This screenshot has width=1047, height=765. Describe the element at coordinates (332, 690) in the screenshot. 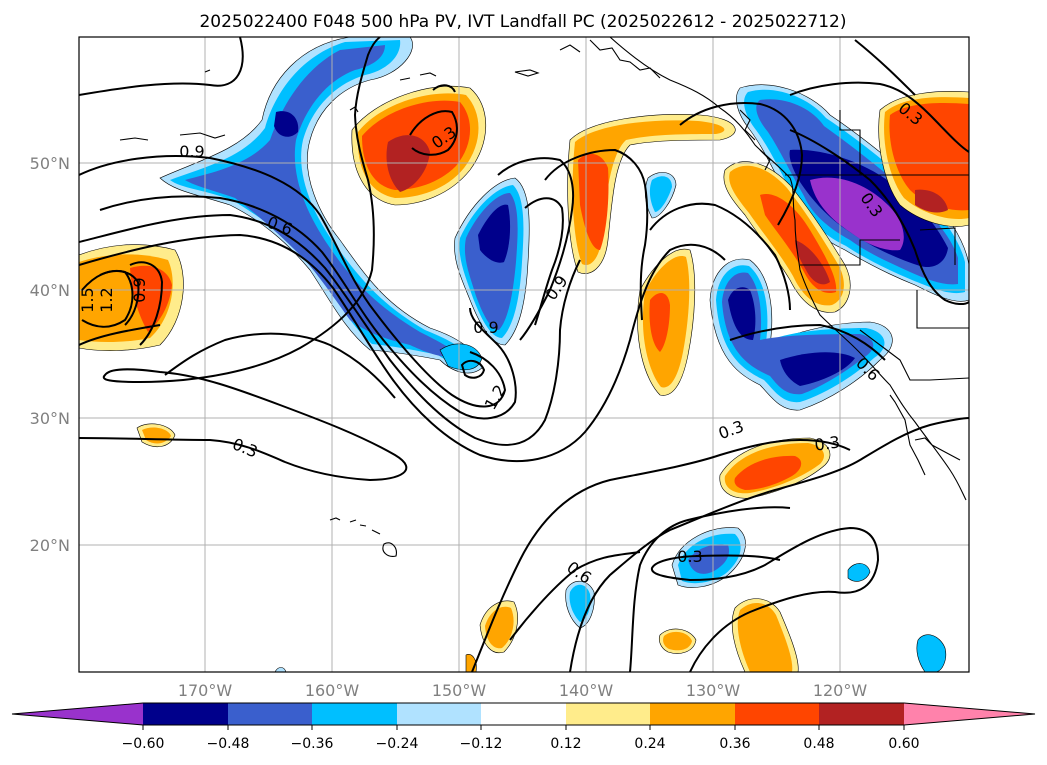

I see `lon-label: 160°W` at that location.